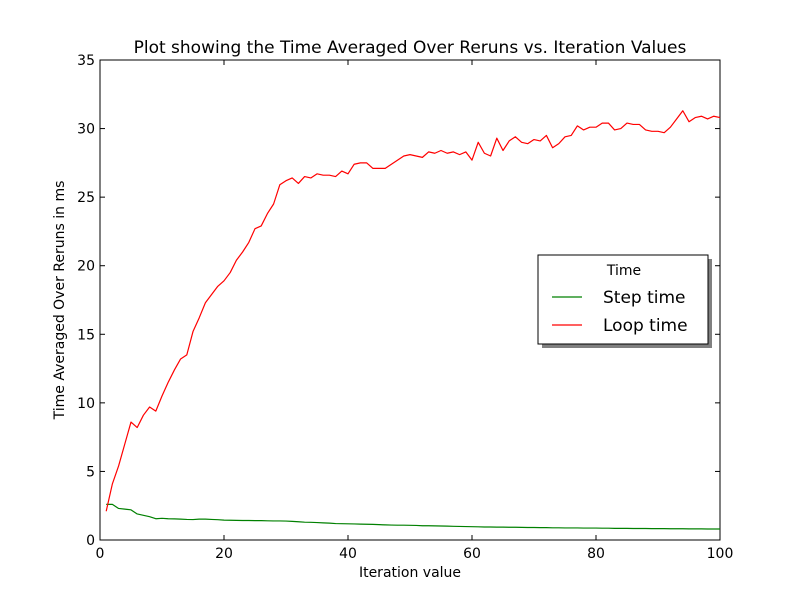  Describe the element at coordinates (348, 554) in the screenshot. I see `x-tick-label: 40` at that location.